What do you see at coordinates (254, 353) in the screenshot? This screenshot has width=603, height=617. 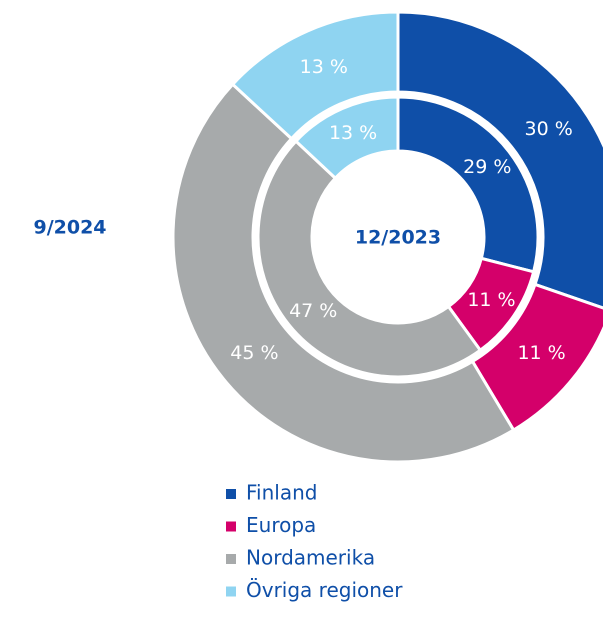 I see `data-label: 45 %` at bounding box center [254, 353].